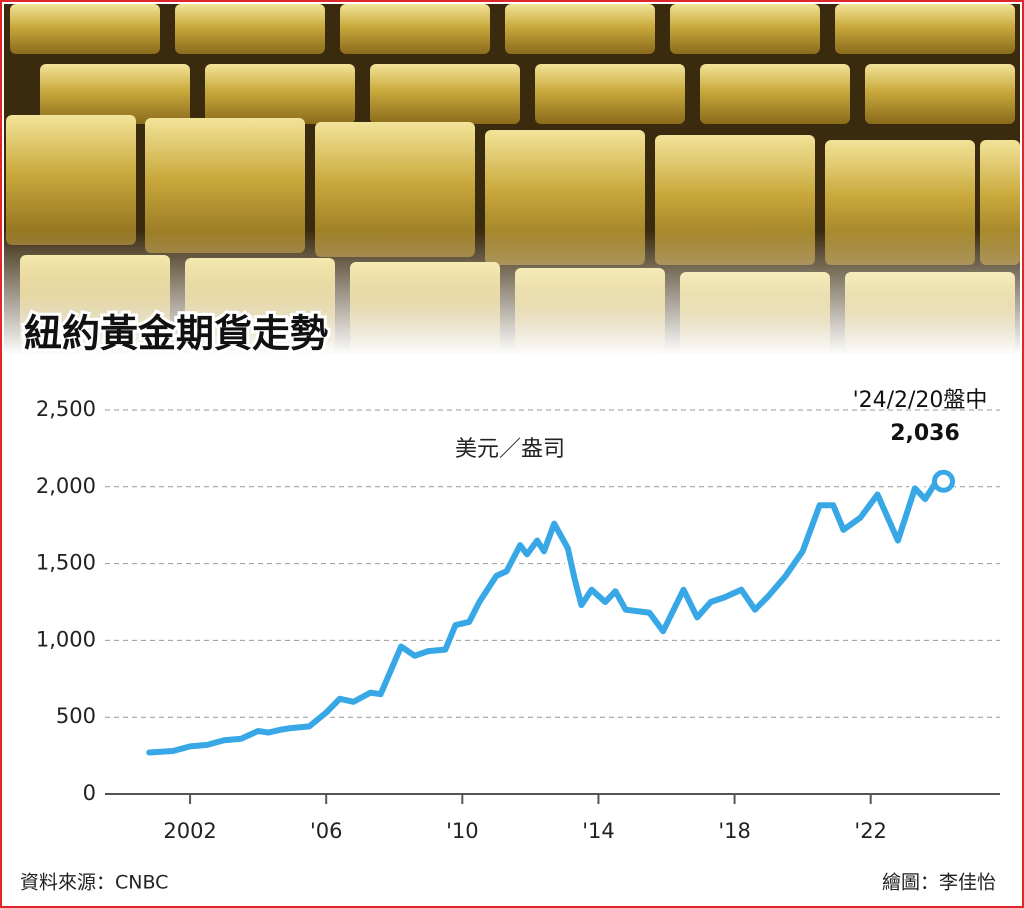 The width and height of the screenshot is (1024, 908). Describe the element at coordinates (66, 563) in the screenshot. I see `y-tick-label: 1,500` at that location.